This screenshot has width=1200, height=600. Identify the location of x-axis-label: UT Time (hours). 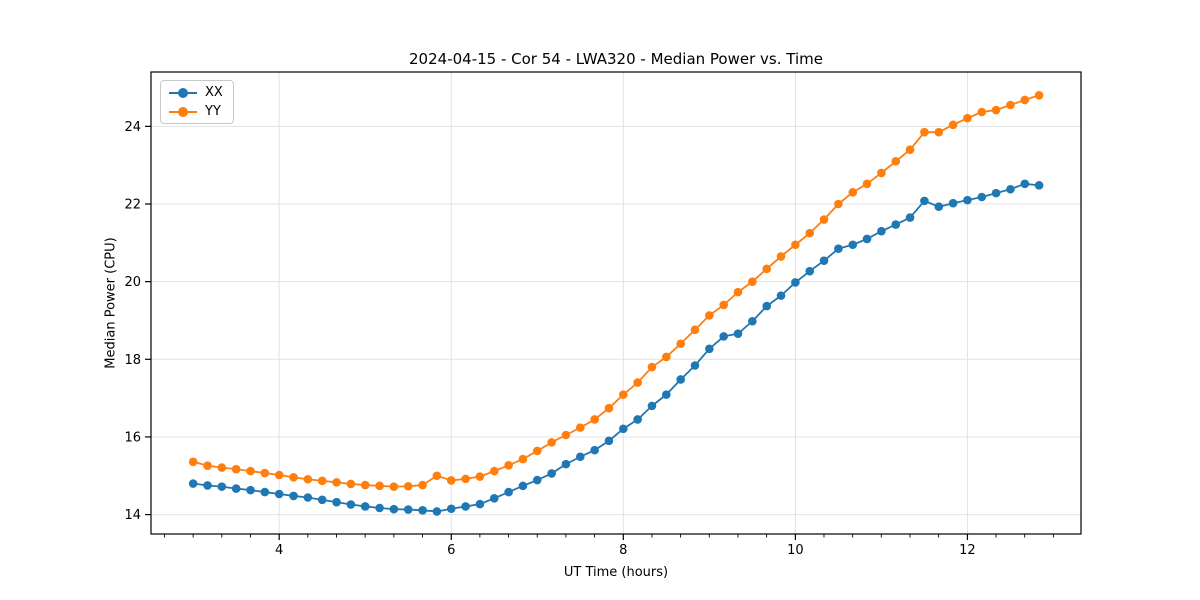
(616, 572).